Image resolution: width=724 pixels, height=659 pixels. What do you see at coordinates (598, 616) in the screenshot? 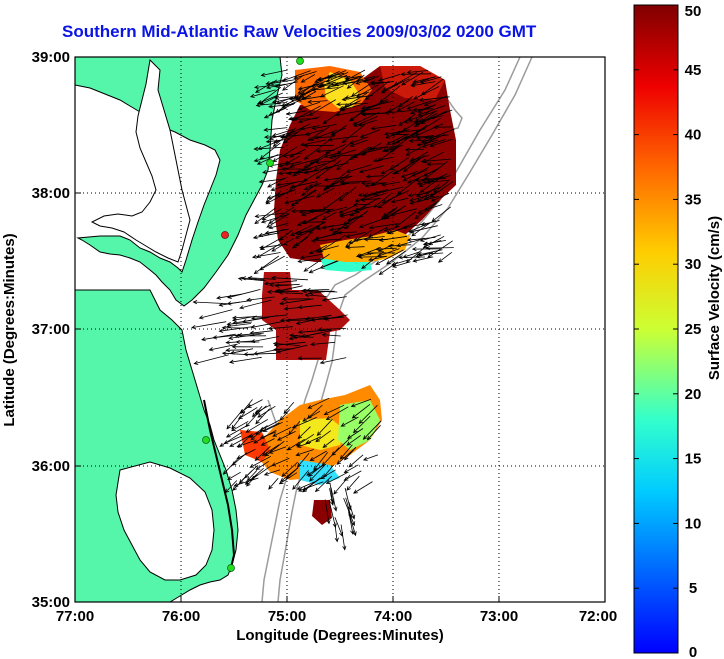
I see `x-tick-label: 72:00` at bounding box center [598, 616].